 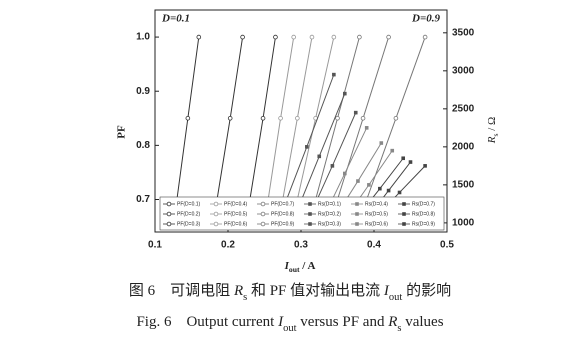 What do you see at coordinates (228, 245) in the screenshot?
I see `x-tick-label: 0.2` at bounding box center [228, 245].